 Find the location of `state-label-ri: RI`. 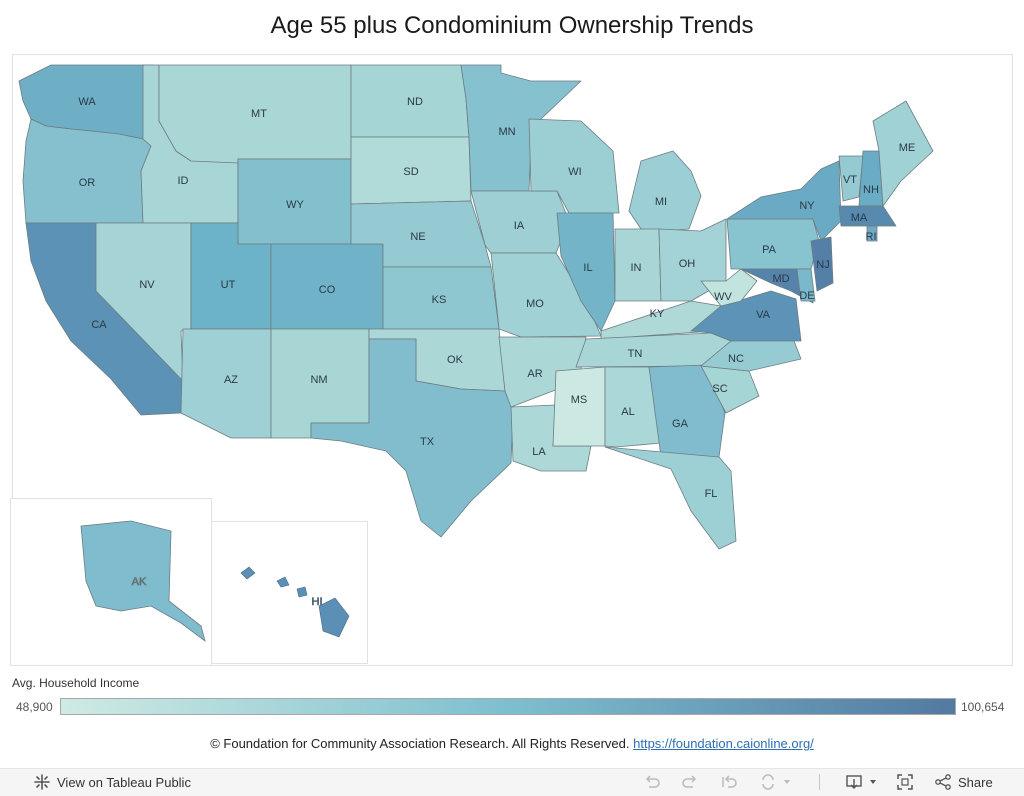

state-label-ri: RI is located at coordinates (871, 237).